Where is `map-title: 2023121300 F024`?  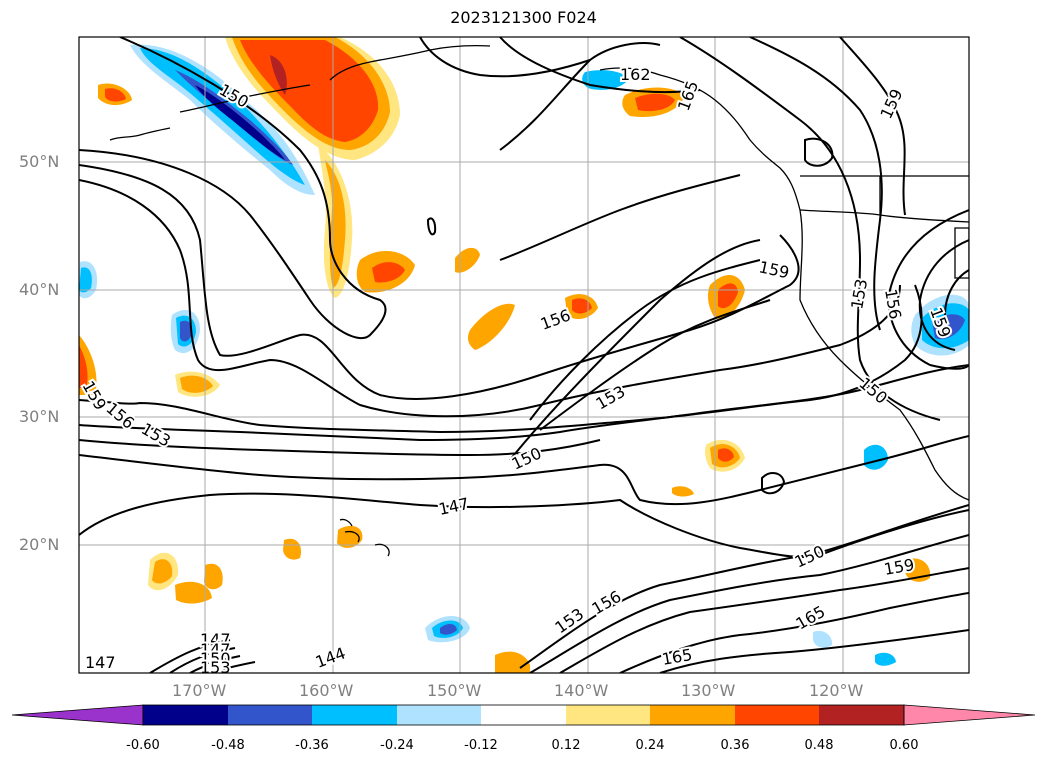 map-title: 2023121300 F024 is located at coordinates (523, 17).